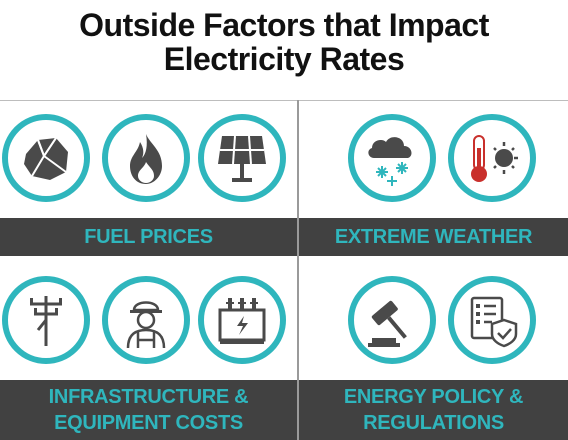  I want to click on snow-cloud-icon, so click(392, 158).